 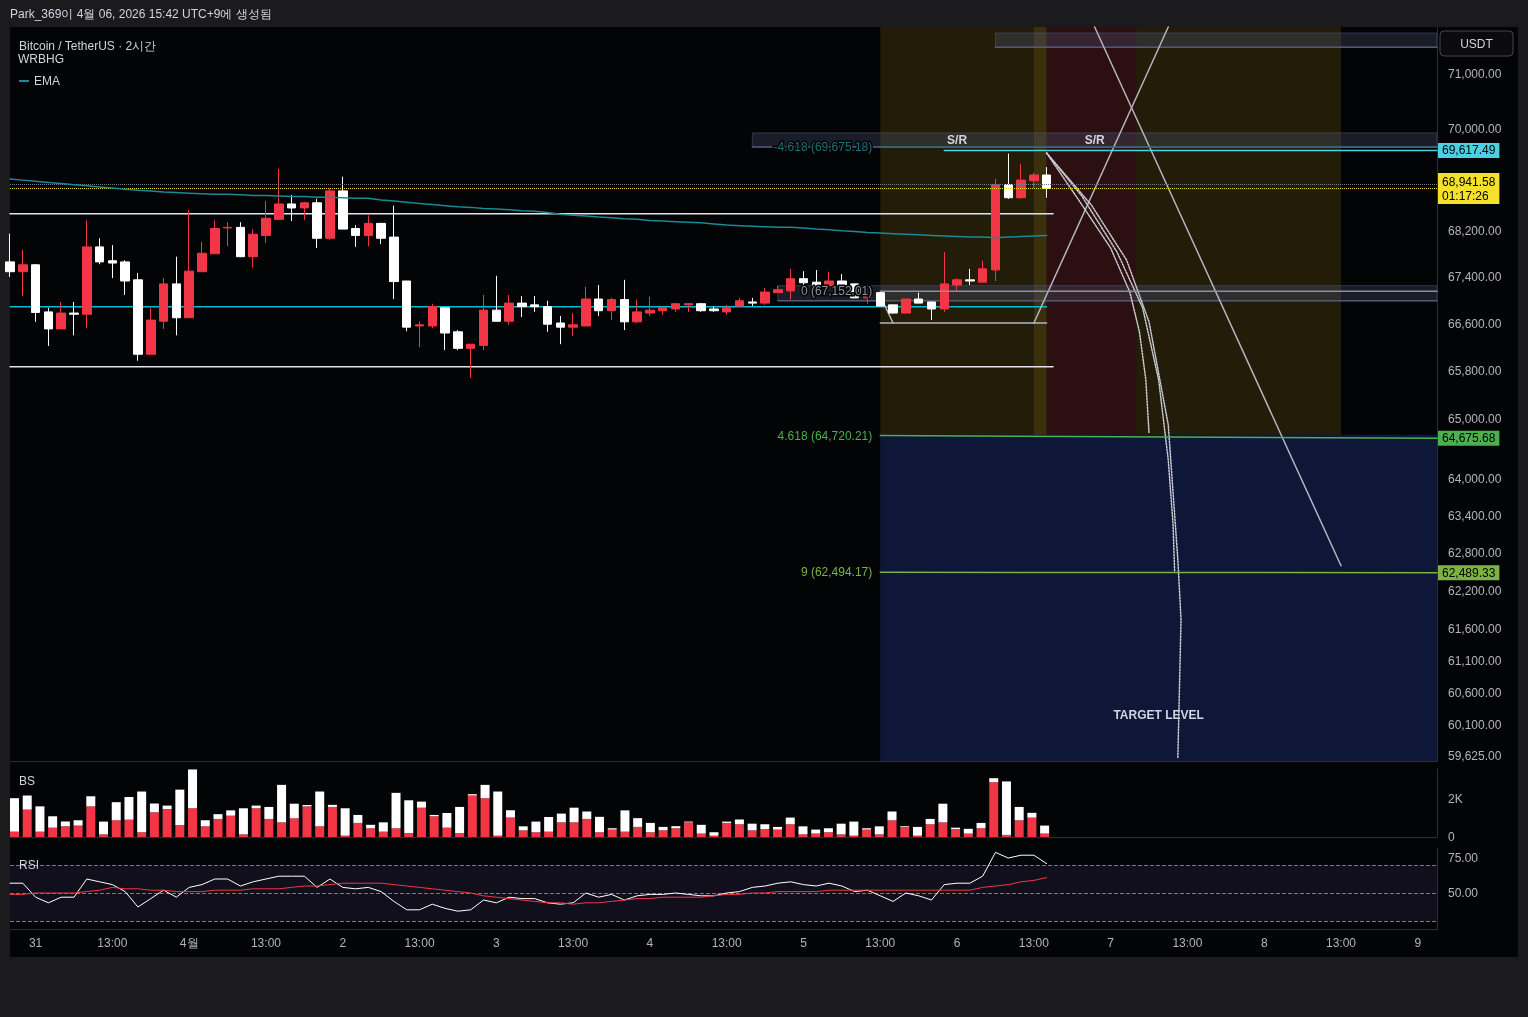 What do you see at coordinates (343, 943) in the screenshot?
I see `x-tick-label: 2` at bounding box center [343, 943].